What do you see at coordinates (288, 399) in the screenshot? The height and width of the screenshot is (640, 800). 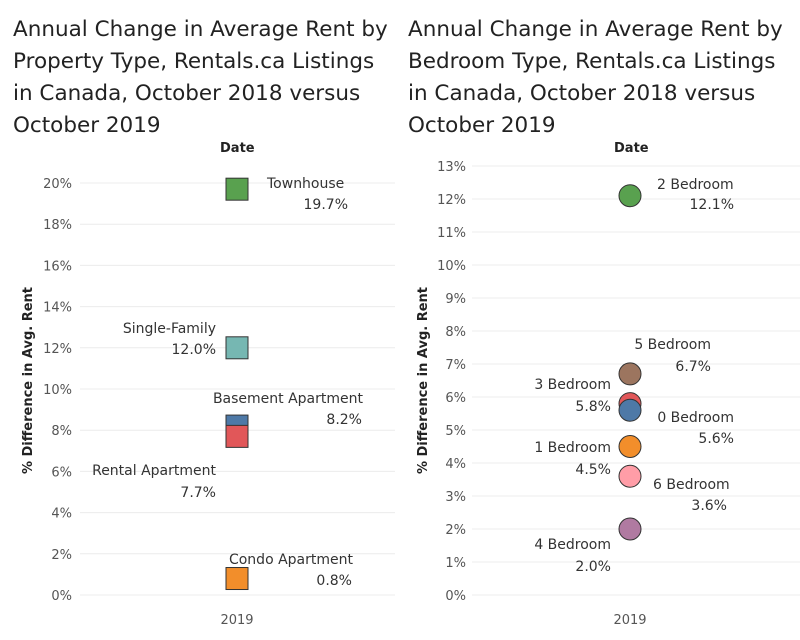 I see `basement-apartment-name-label: Basement Apartment` at bounding box center [288, 399].